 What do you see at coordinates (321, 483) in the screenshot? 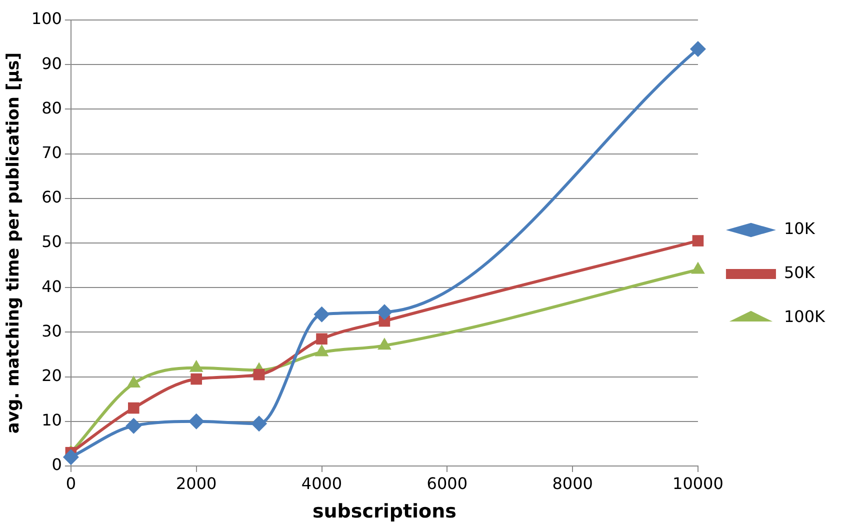
I see `x-tick-label: 4000` at bounding box center [321, 483].